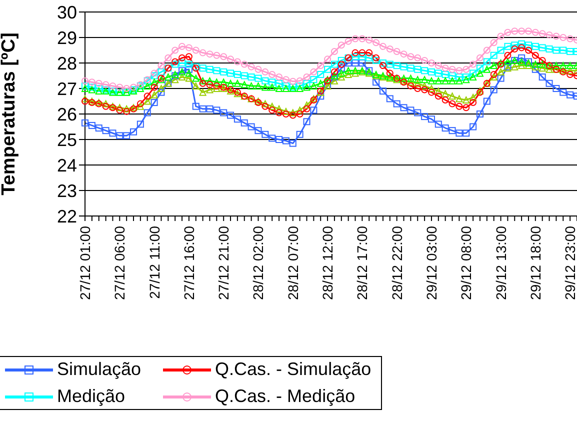 This screenshot has width=577, height=432. What do you see at coordinates (188, 263) in the screenshot?
I see `x-tick-label: 27/12 16:00` at bounding box center [188, 263].